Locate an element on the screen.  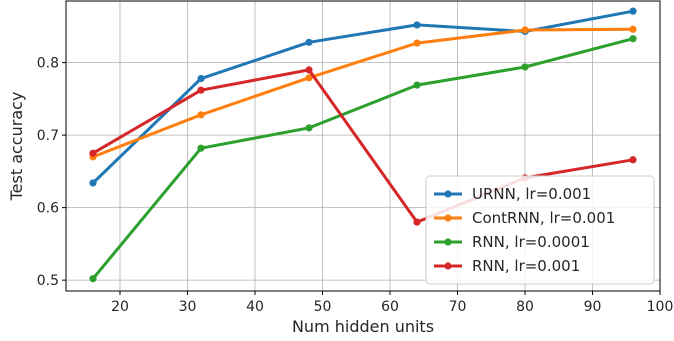
y-axis-label: Test accuracy is located at coordinates (16, 147).